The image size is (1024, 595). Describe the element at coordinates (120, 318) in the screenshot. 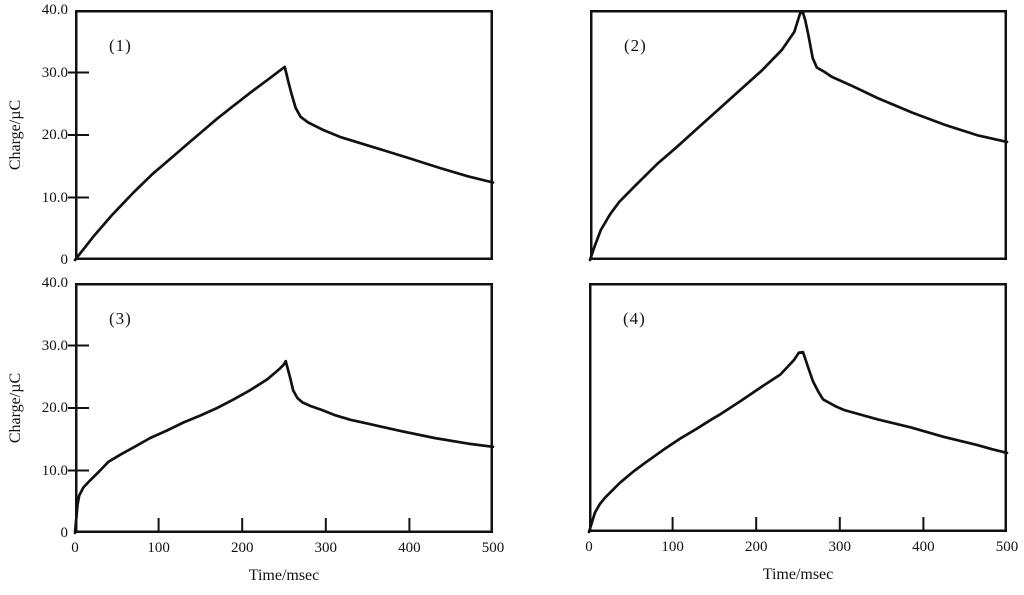

I see `panel-label-3: (3)` at that location.